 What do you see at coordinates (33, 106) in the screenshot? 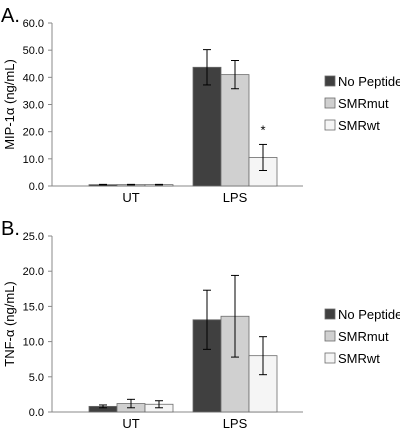
I see `y-tick-label: 30.0` at bounding box center [33, 106].